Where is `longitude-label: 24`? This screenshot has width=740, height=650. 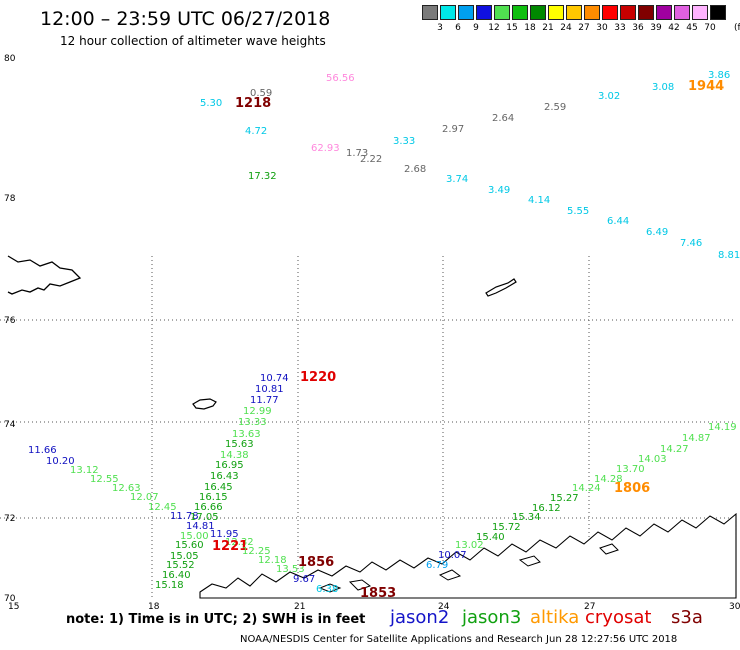
longitude-label: 24 is located at coordinates (444, 607).